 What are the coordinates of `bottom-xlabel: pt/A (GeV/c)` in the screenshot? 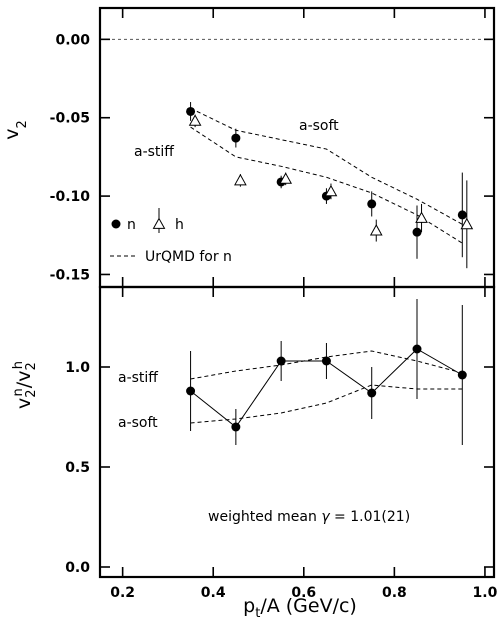 It's located at (300, 608).